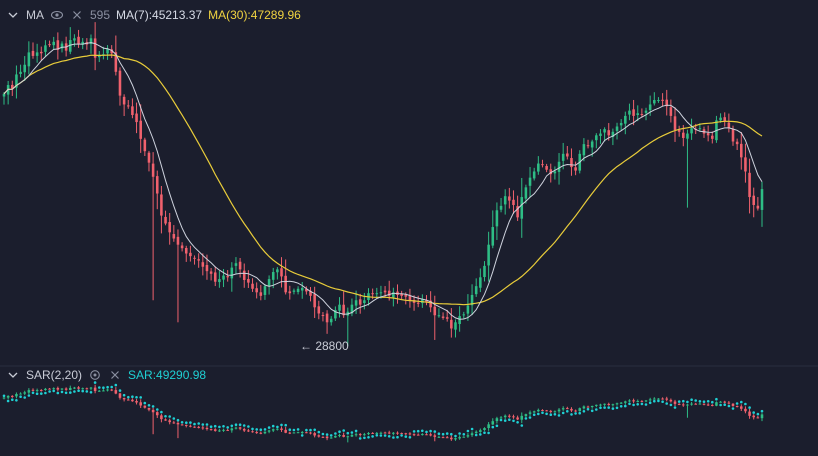 This screenshot has width=818, height=456. I want to click on settings-icon, so click(95, 375).